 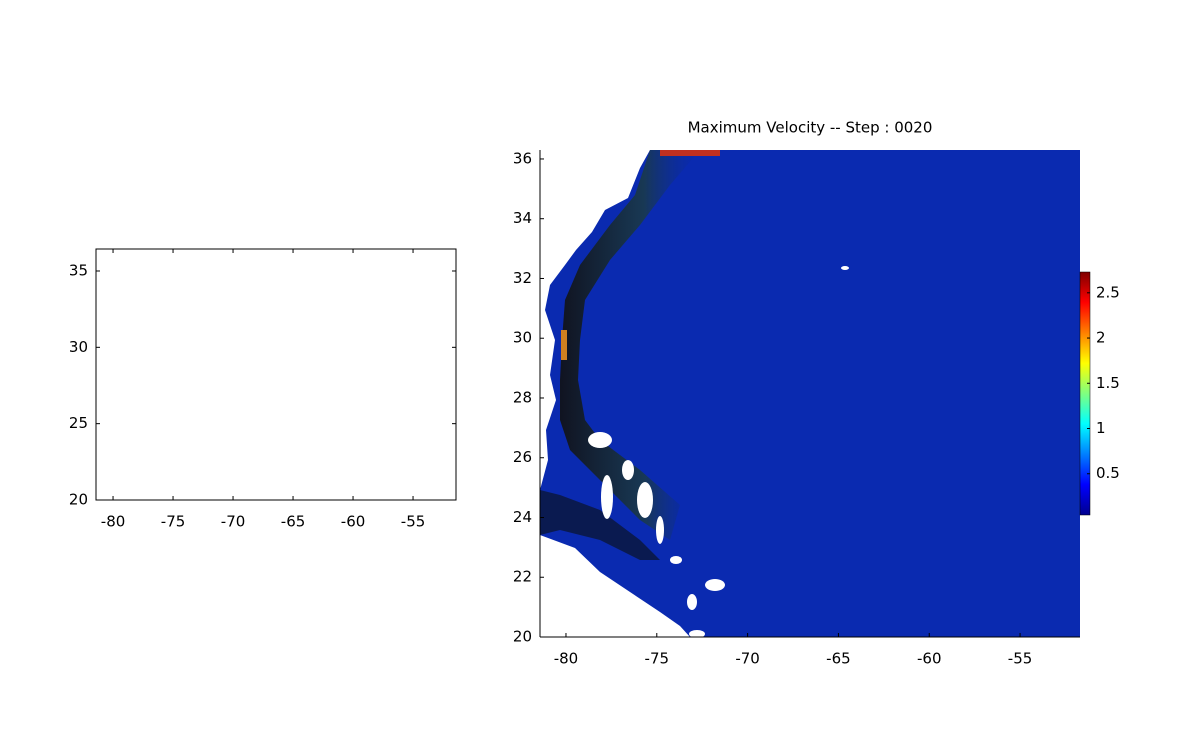 I want to click on colorbar-tick-label: 1.5, so click(x=1108, y=383).